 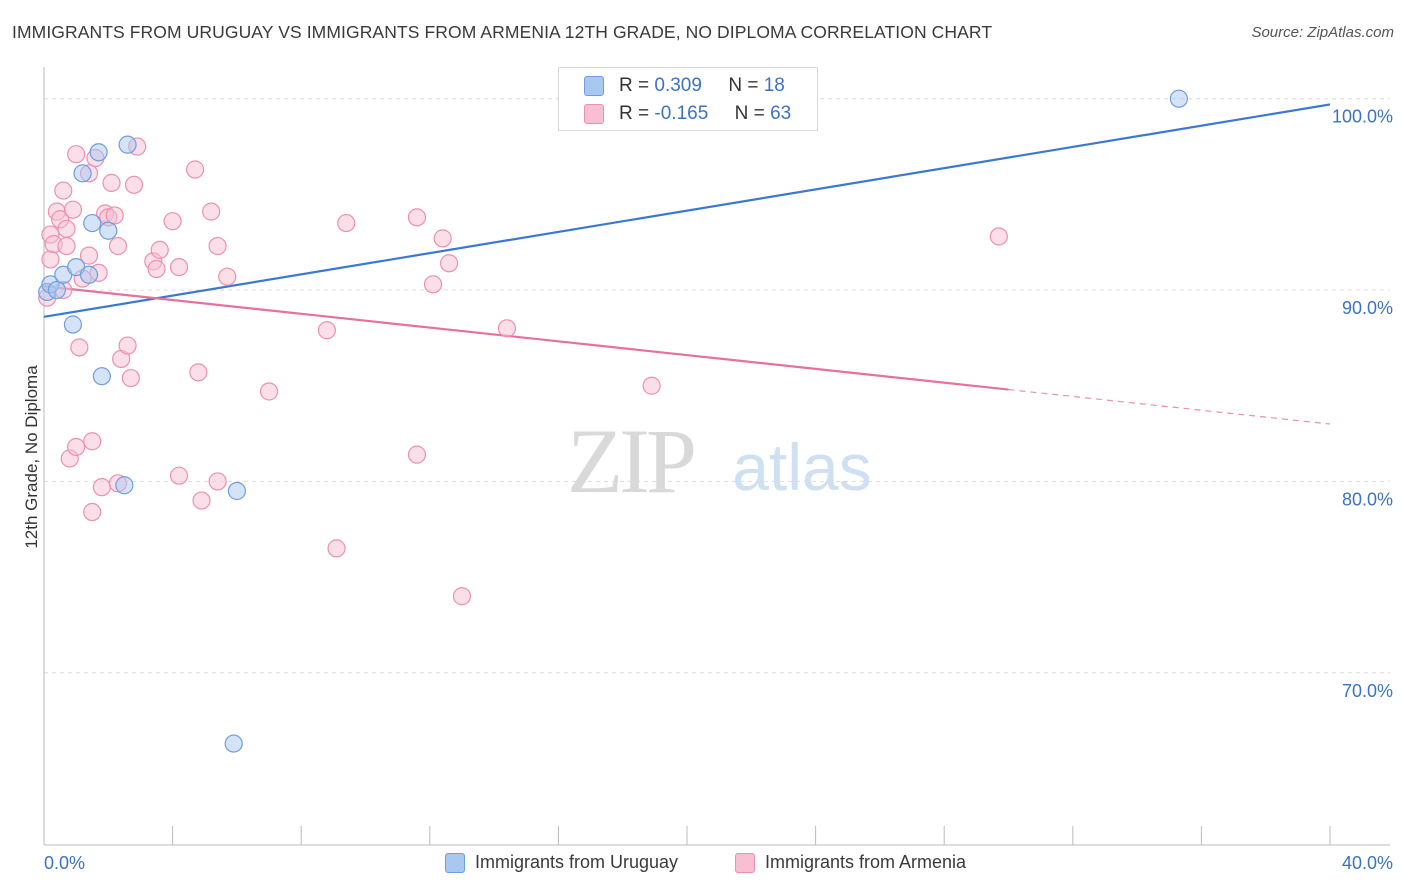 I want to click on legend-item-armenia: Immigrants from Armenia, so click(x=850, y=862).